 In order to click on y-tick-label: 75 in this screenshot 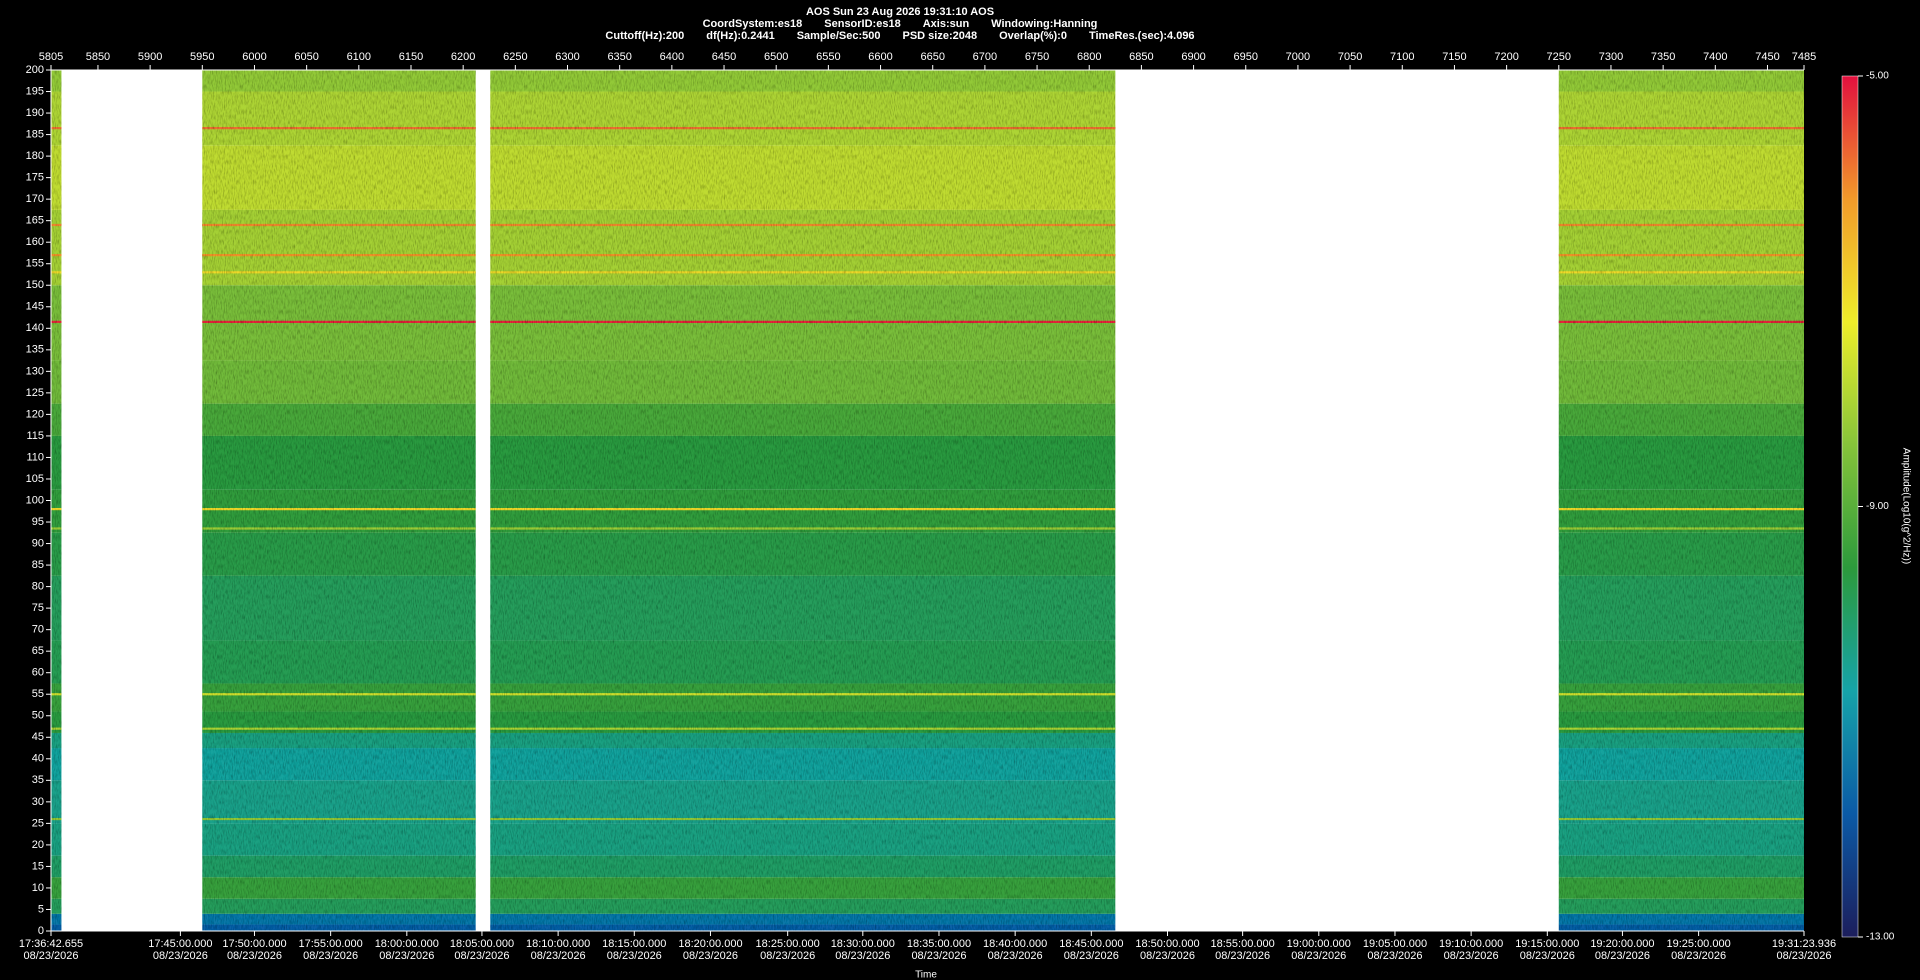, I will do `click(38, 608)`.